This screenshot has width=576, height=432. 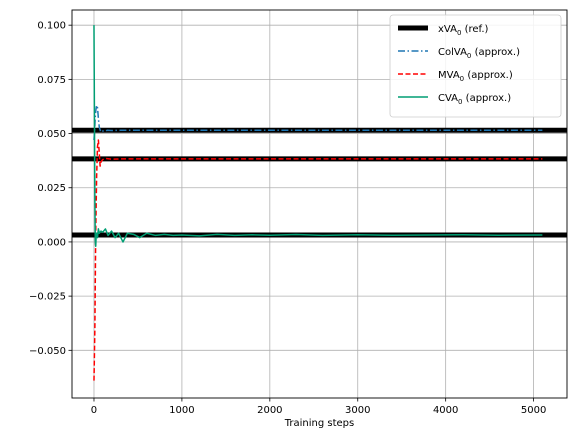 I want to click on y-tick-label: −0.050, so click(x=47, y=351).